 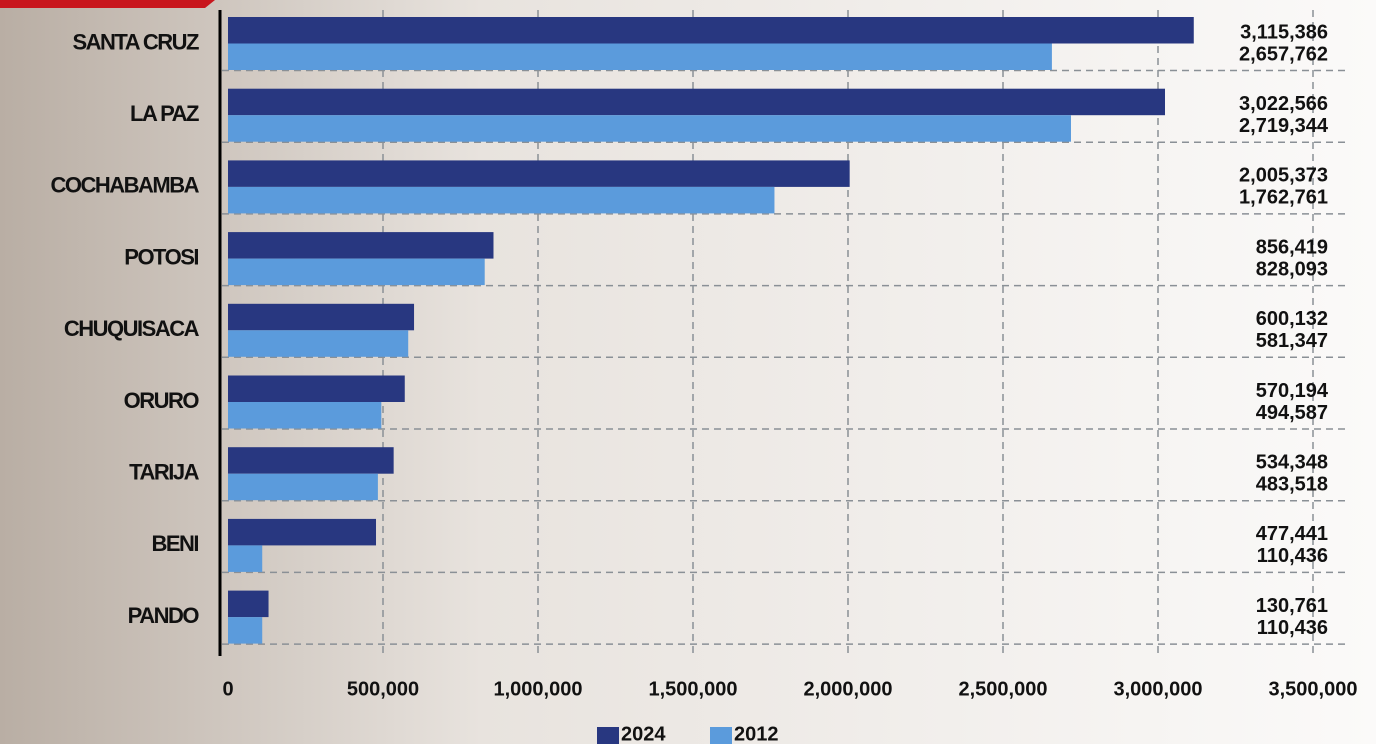 What do you see at coordinates (161, 256) in the screenshot?
I see `y-tick-label: POTOSI` at bounding box center [161, 256].